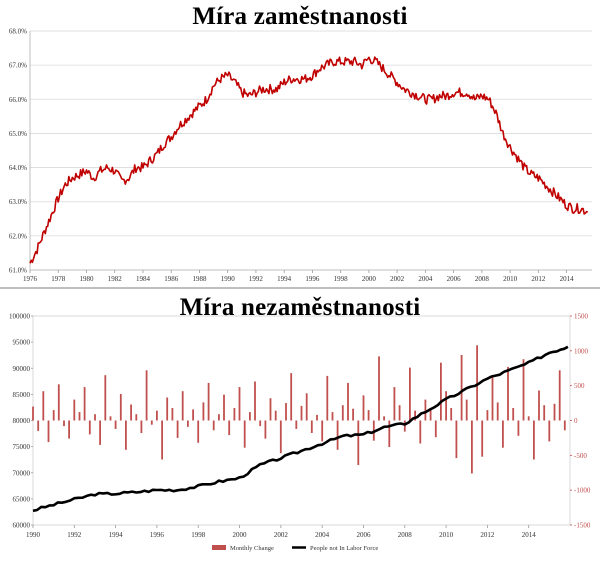 The width and height of the screenshot is (600, 562). What do you see at coordinates (18, 168) in the screenshot?
I see `y-tick-label: 64.0%` at bounding box center [18, 168].